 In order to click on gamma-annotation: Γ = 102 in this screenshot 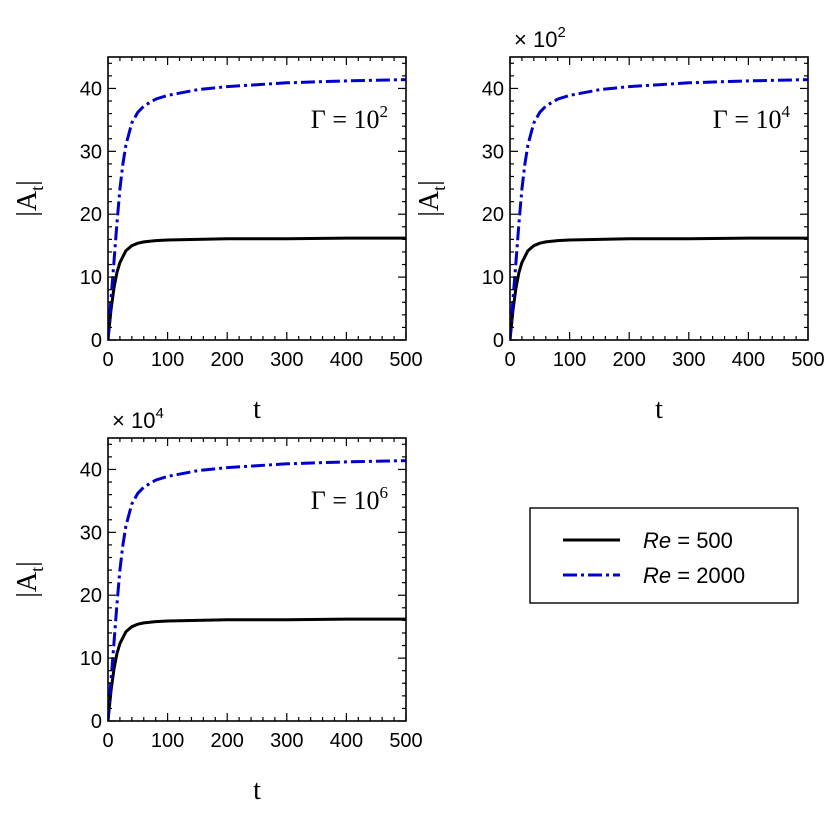, I will do `click(349, 118)`.